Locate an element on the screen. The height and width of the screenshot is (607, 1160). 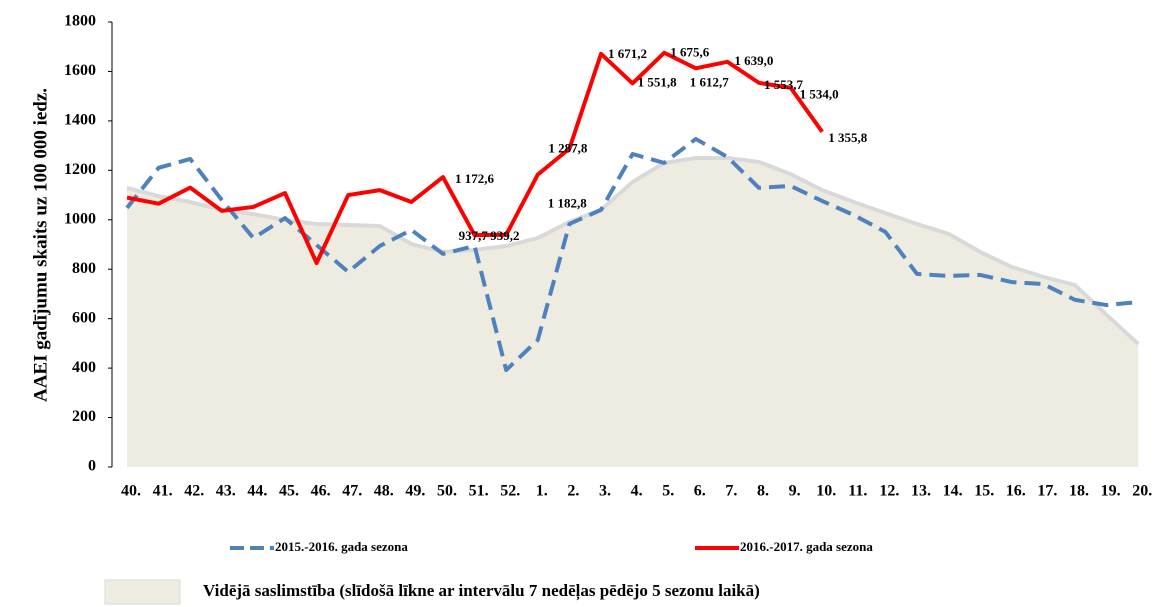
y-tick-label: 800 is located at coordinates (84, 268).